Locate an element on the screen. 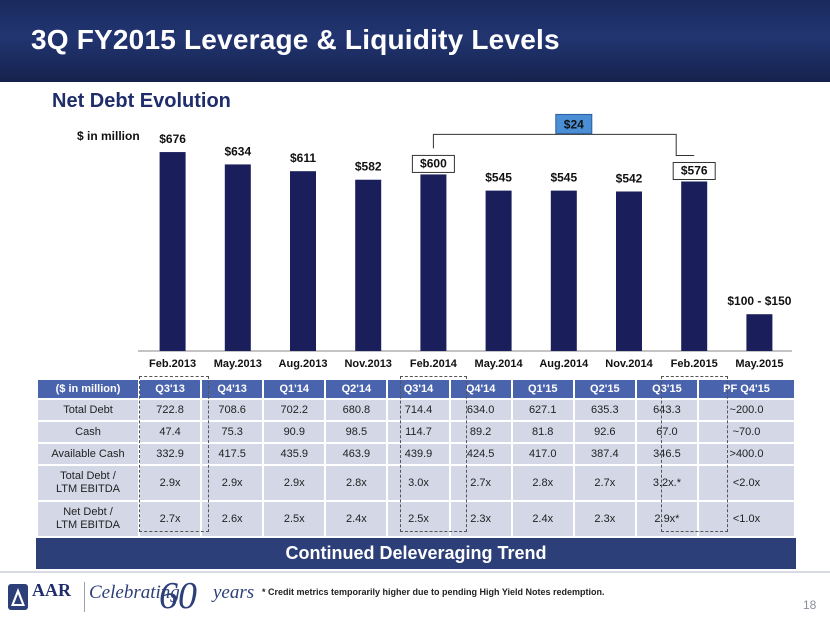 The image size is (830, 623). table-cell: 424.5 is located at coordinates (480, 454).